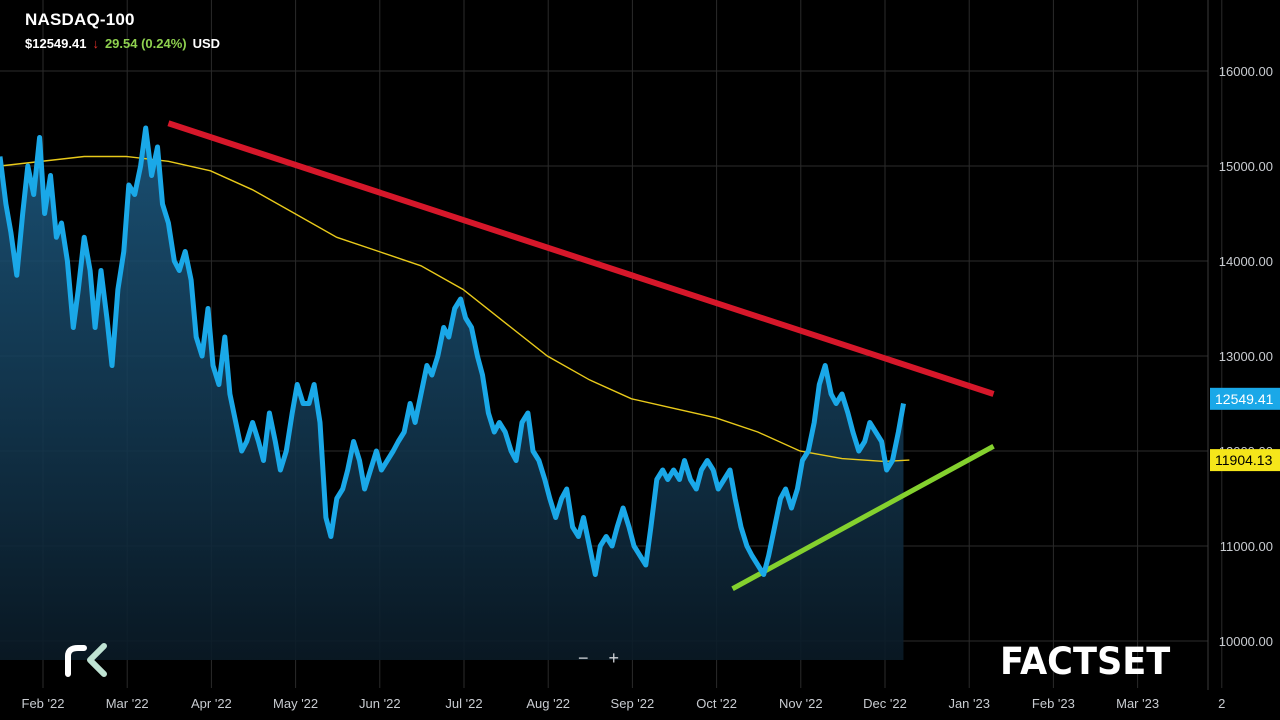 The width and height of the screenshot is (1280, 720). I want to click on y-tick-label: 16000.00, so click(1246, 71).